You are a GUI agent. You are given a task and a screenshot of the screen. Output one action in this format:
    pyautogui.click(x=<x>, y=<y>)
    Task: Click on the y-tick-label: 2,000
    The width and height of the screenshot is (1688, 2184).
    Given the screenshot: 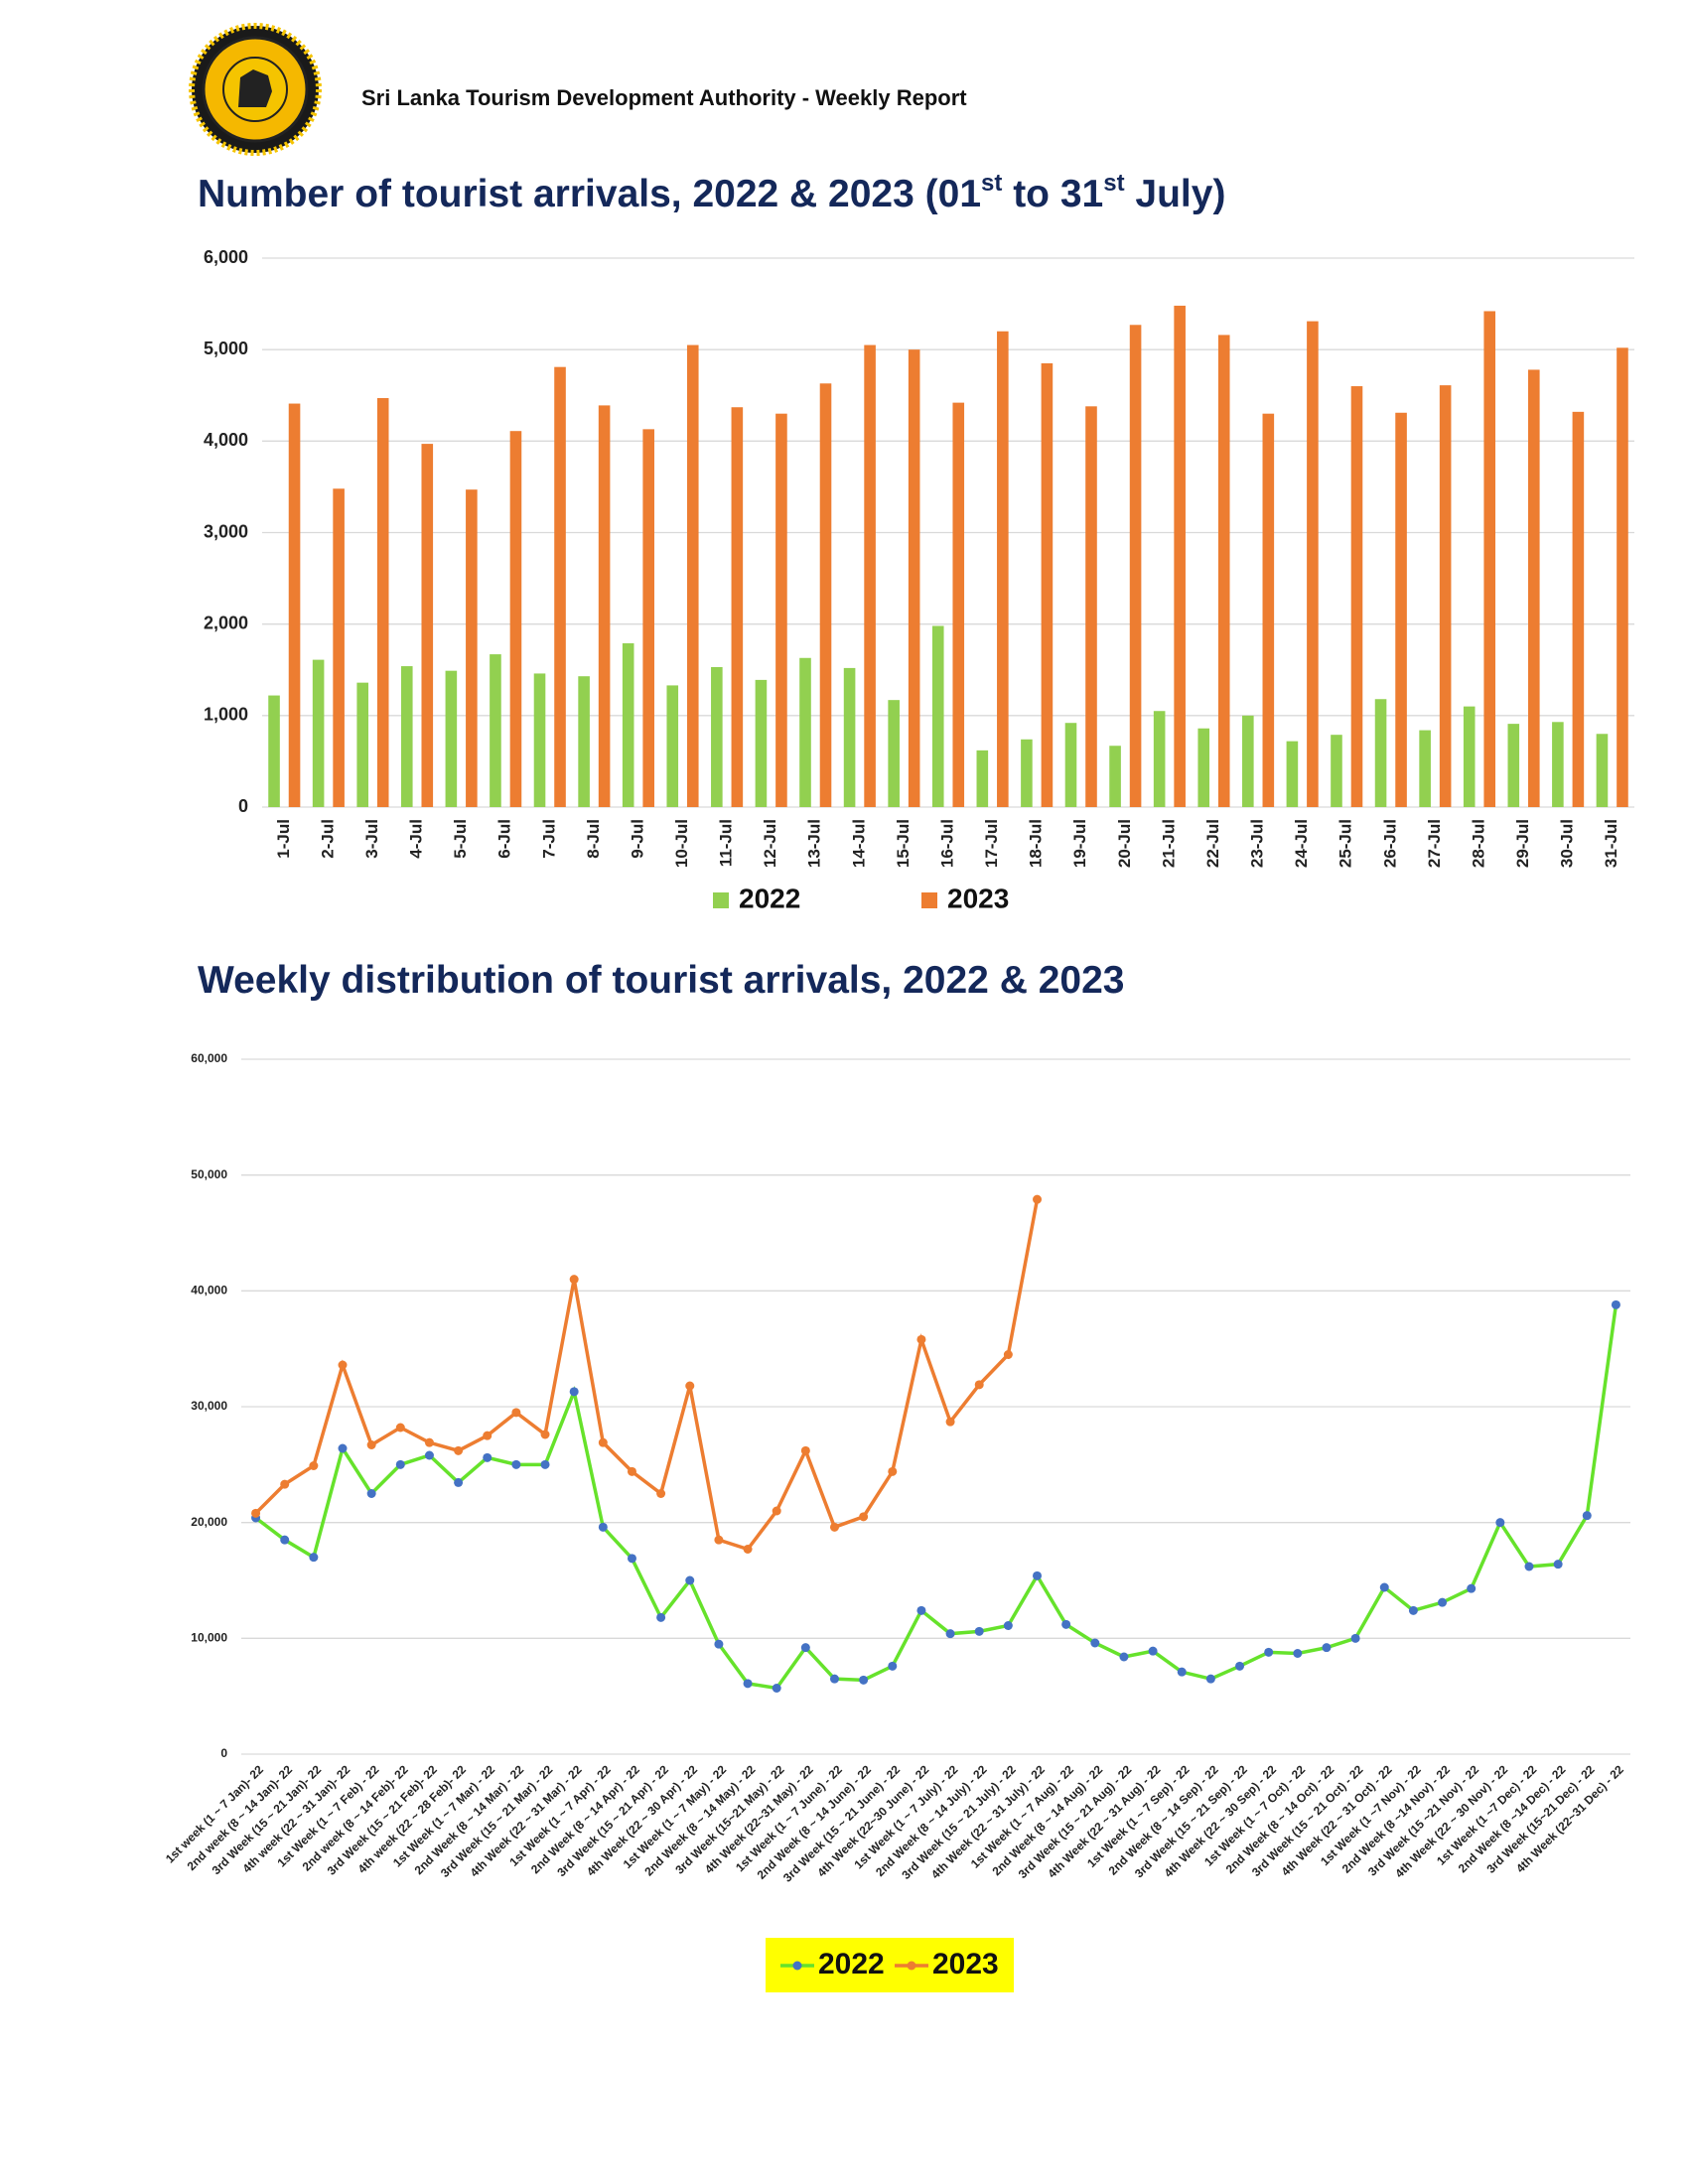 What is the action you would take?
    pyautogui.click(x=226, y=622)
    